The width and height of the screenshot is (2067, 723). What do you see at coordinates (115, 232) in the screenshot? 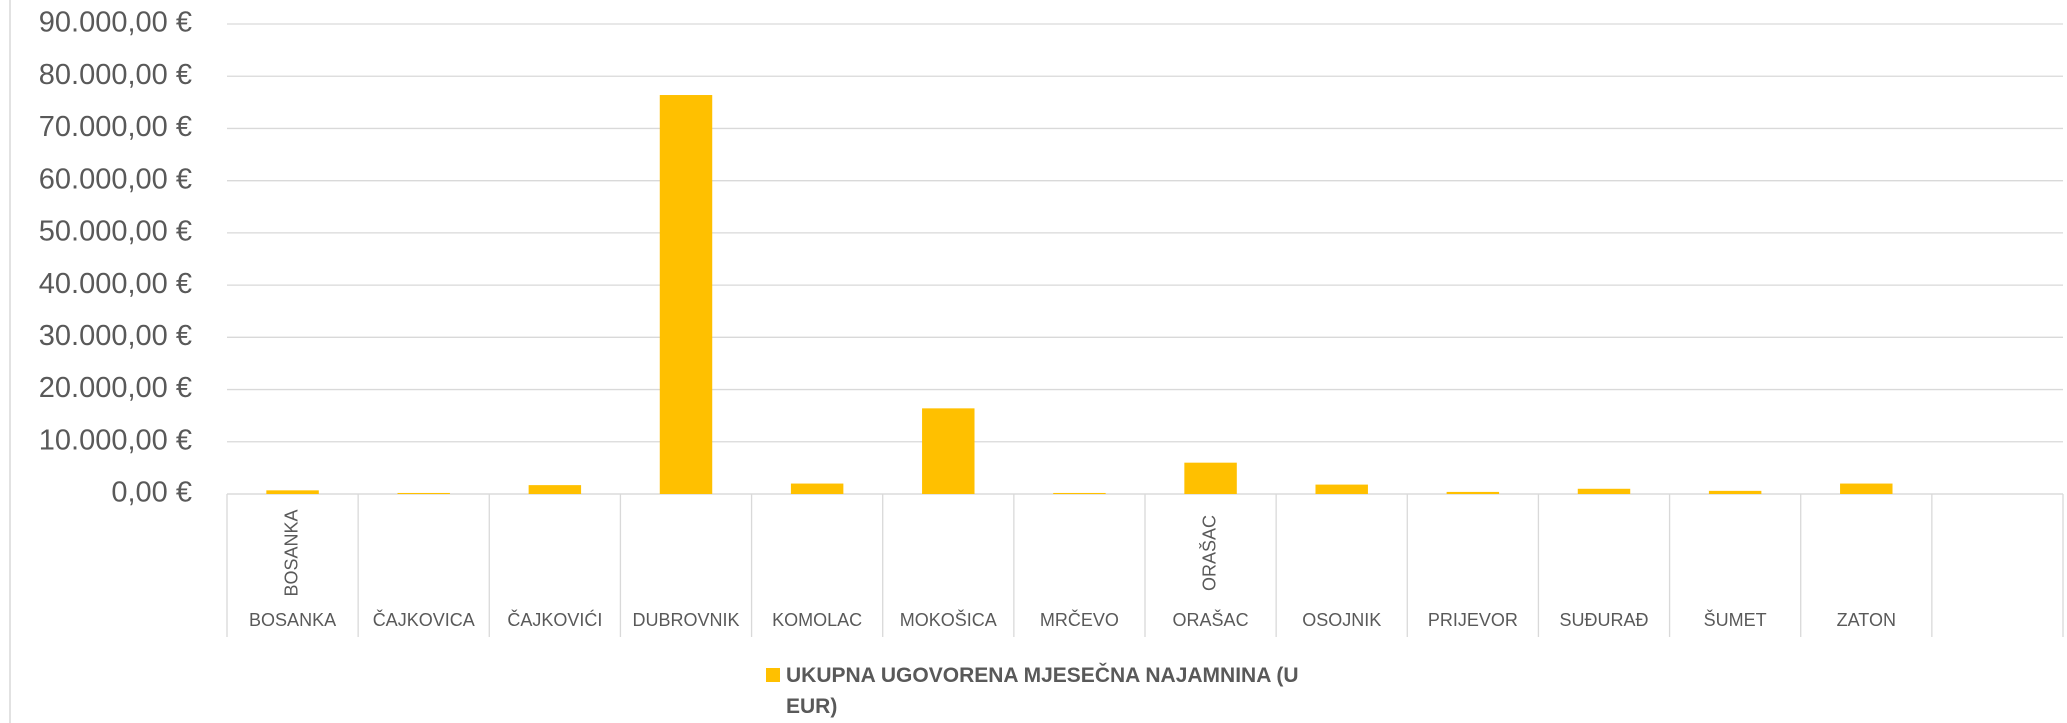
I see `y-tick-label: 50.000,00 €` at bounding box center [115, 232].